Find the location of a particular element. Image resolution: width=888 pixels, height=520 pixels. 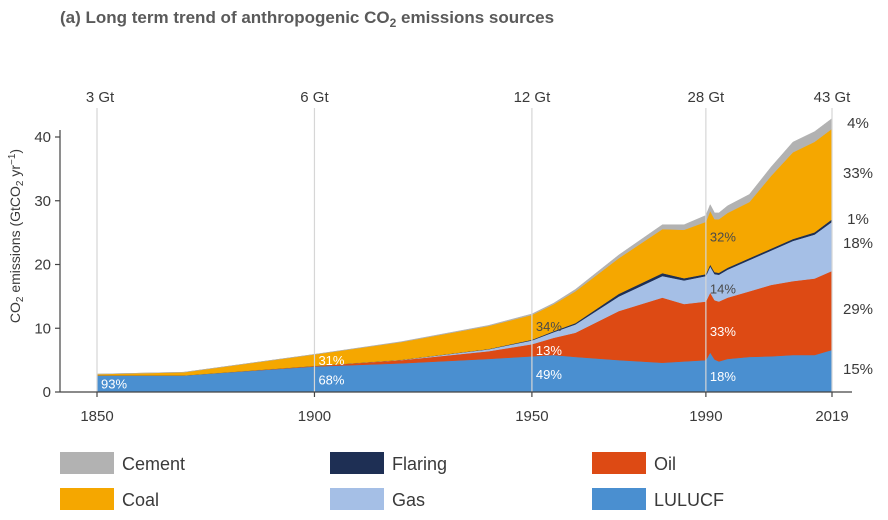

legend-swatch-flaring is located at coordinates (357, 463).